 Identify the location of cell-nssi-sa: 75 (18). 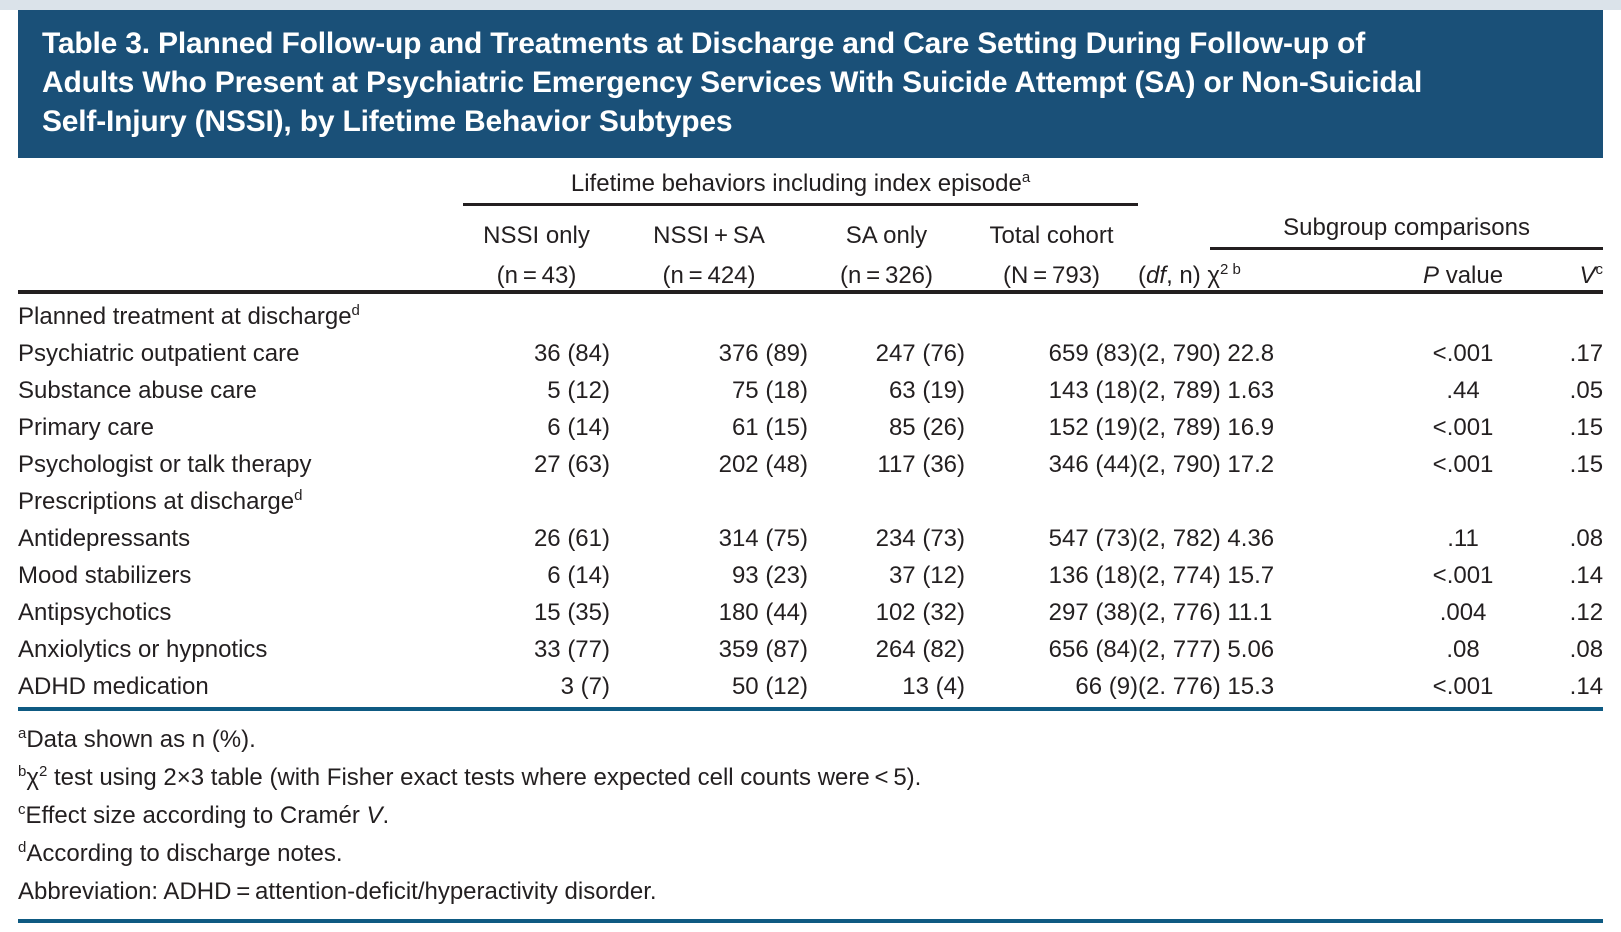
(769, 390).